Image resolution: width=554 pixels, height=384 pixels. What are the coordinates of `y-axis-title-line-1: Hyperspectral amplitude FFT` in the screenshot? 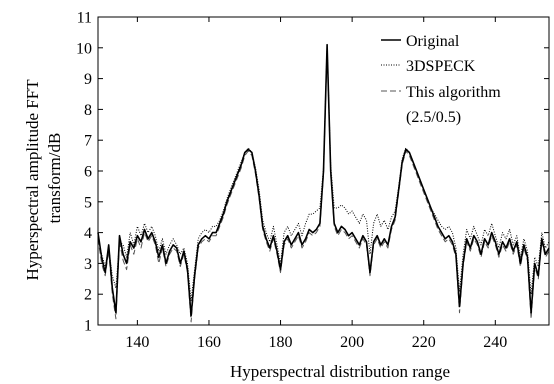 It's located at (32, 180).